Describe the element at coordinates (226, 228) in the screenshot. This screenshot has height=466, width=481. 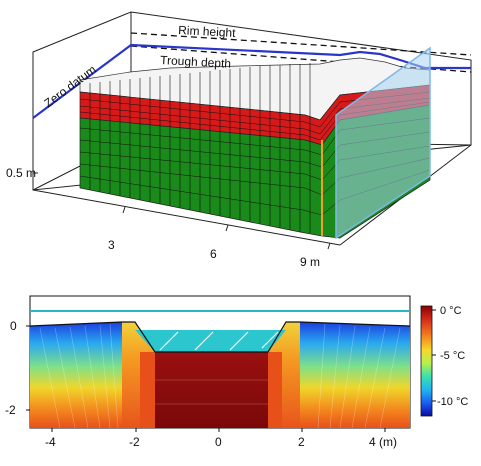
I see `top-x-tick-marks` at that location.